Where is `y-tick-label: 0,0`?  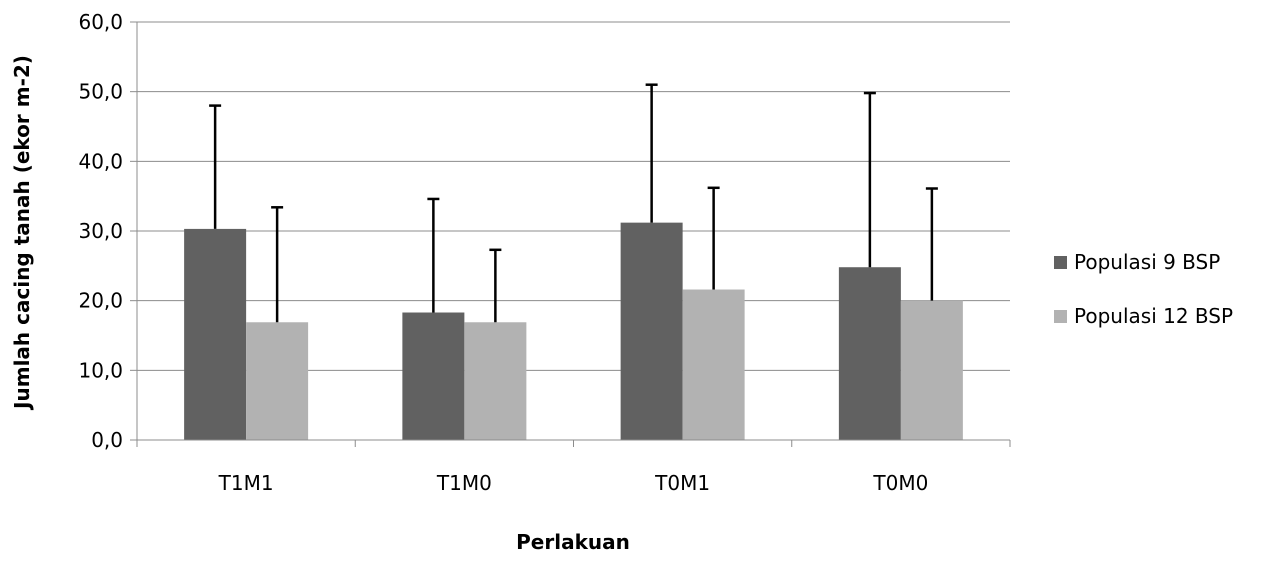 y-tick-label: 0,0 is located at coordinates (107, 440).